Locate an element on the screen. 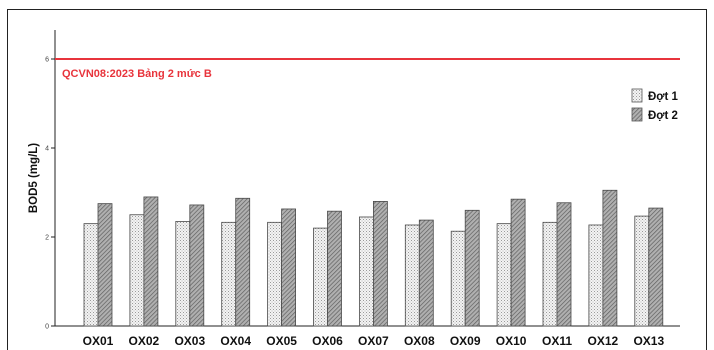  x-tick-label-ox03: OX03 is located at coordinates (189, 341).